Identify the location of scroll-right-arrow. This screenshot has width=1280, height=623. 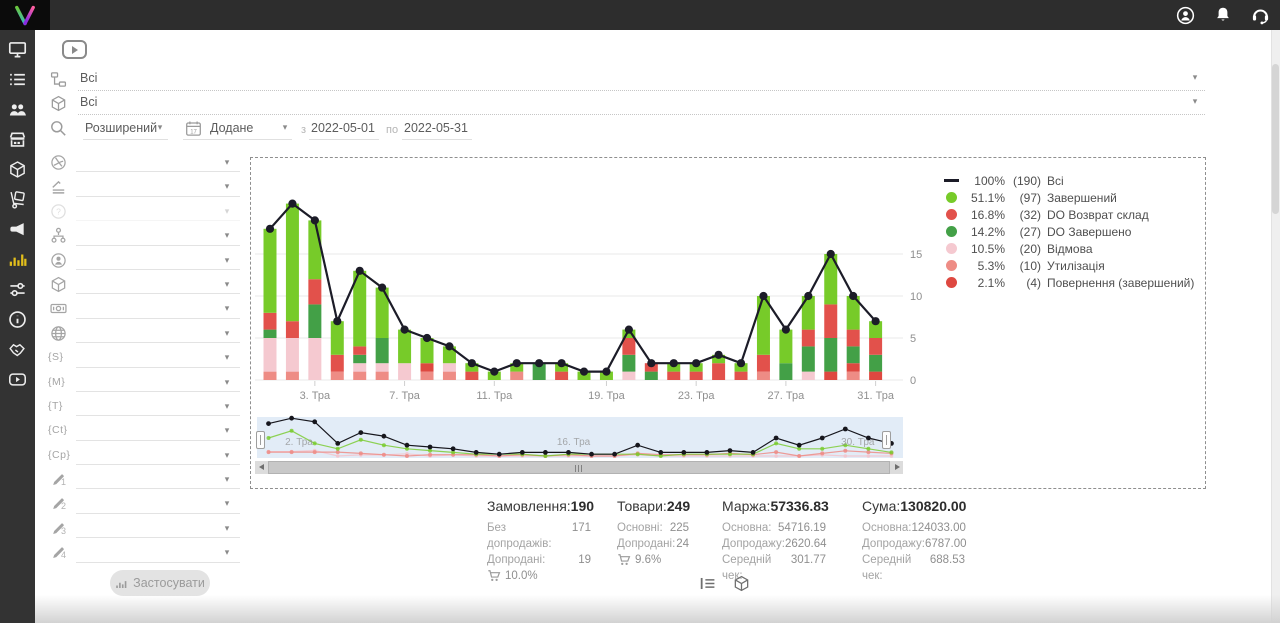
(896, 467).